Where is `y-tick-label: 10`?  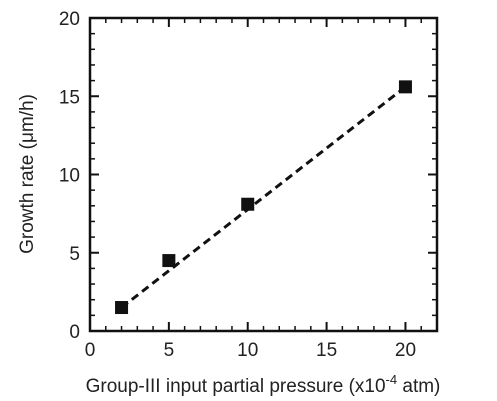 y-tick-label: 10 is located at coordinates (69, 176).